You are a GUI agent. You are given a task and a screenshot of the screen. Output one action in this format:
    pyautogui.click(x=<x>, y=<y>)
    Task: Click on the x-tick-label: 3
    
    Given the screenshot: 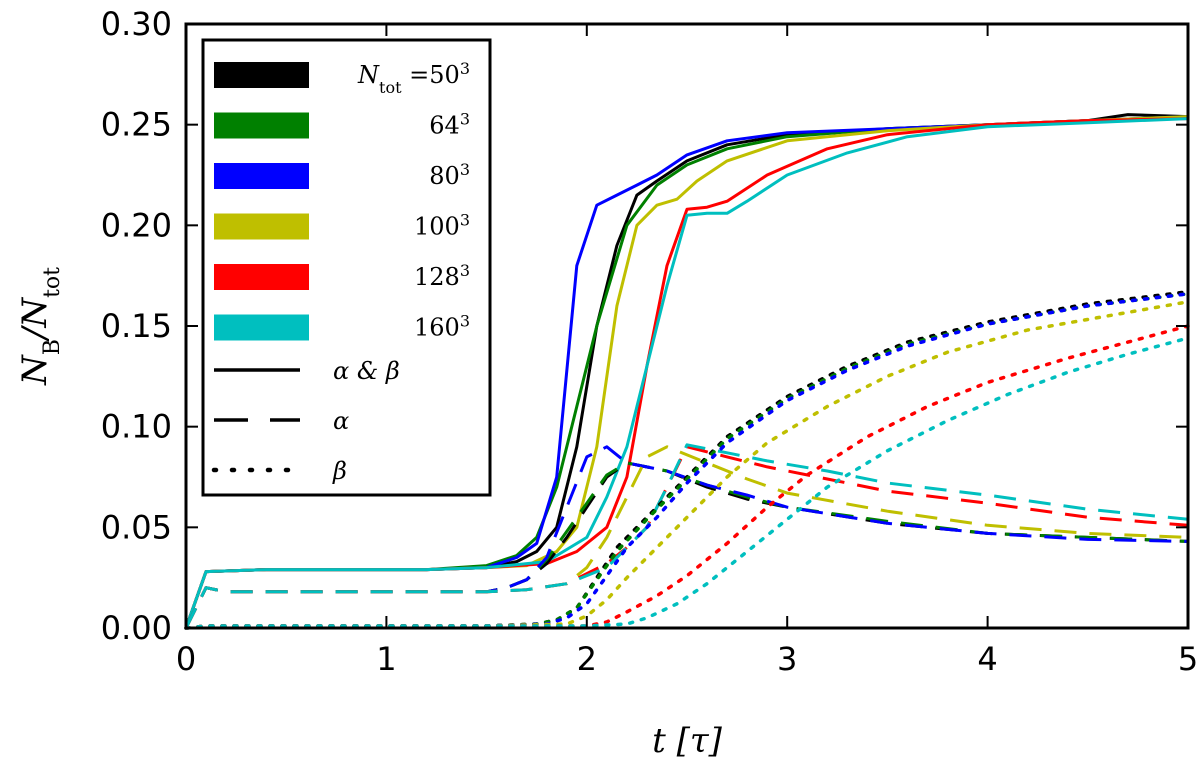 What is the action you would take?
    pyautogui.click(x=787, y=659)
    